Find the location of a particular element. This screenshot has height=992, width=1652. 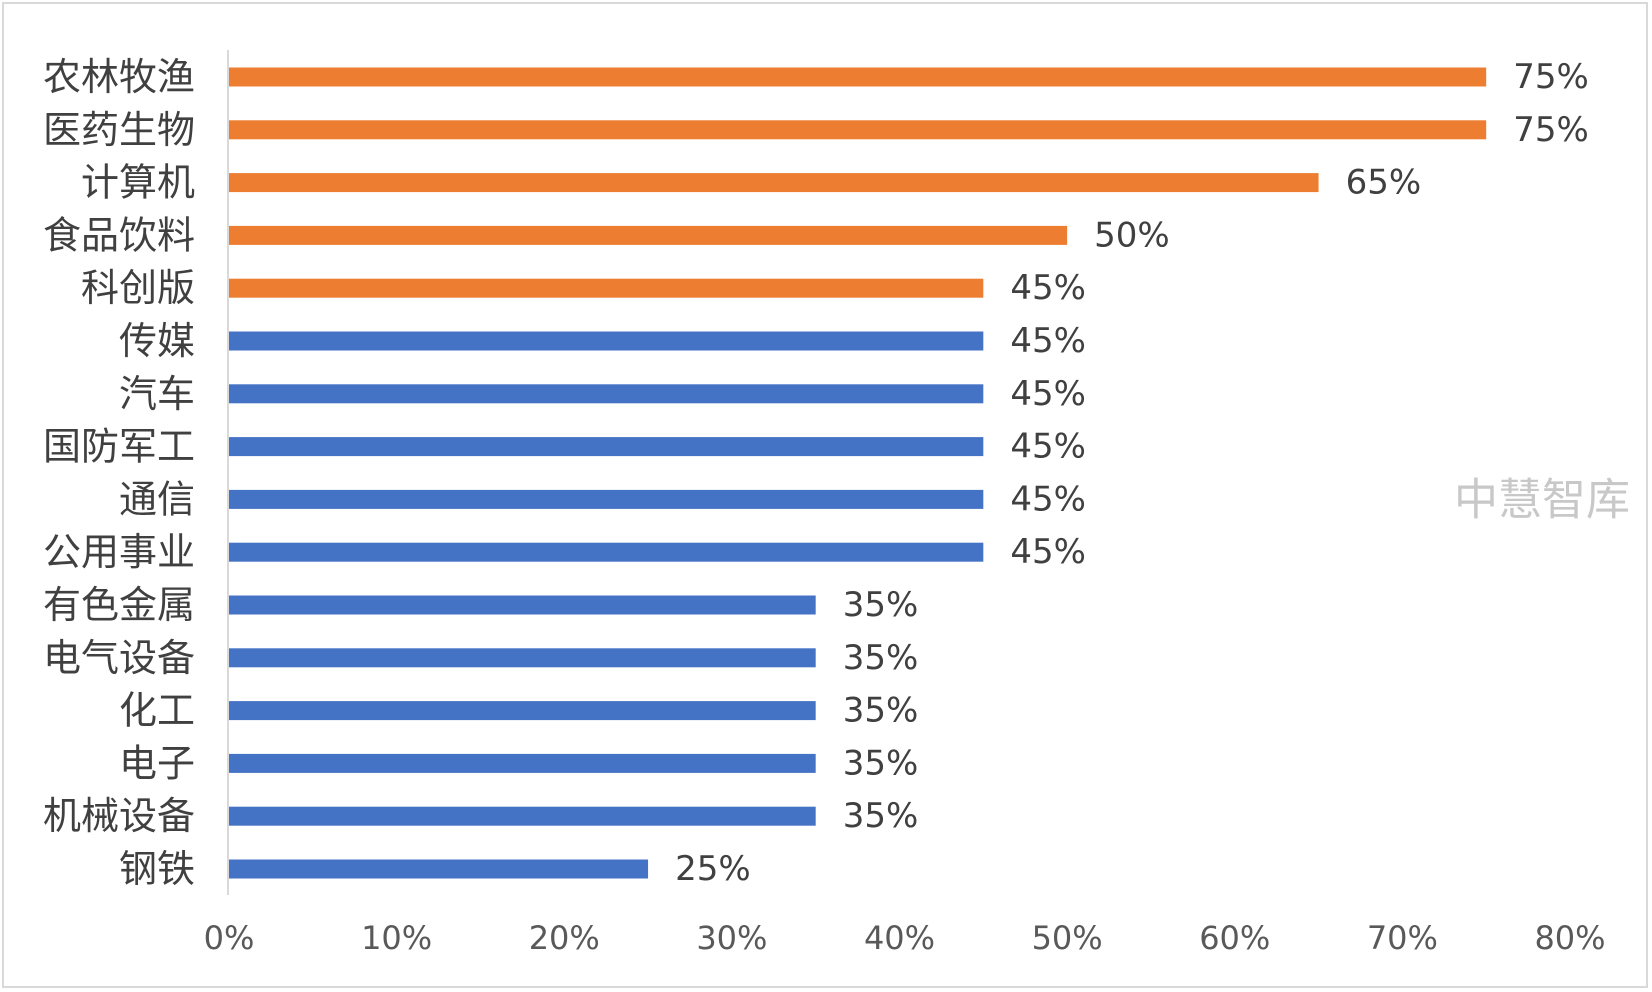

x-tick-label: 30% is located at coordinates (731, 938).